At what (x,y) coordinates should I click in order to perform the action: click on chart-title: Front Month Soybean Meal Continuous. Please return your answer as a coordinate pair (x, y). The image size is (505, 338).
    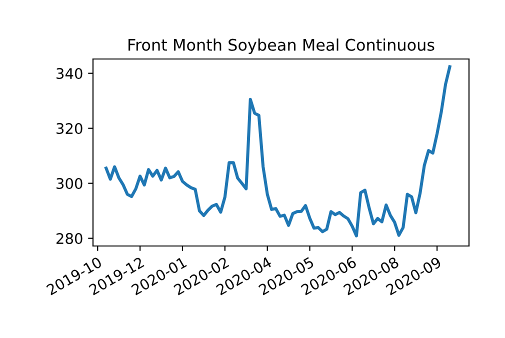
    Looking at the image, I should click on (281, 46).